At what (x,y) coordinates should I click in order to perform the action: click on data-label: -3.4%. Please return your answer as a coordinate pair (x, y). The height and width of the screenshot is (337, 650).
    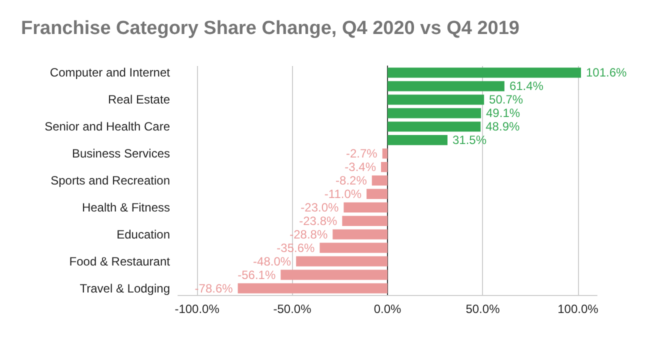
    Looking at the image, I should click on (360, 167).